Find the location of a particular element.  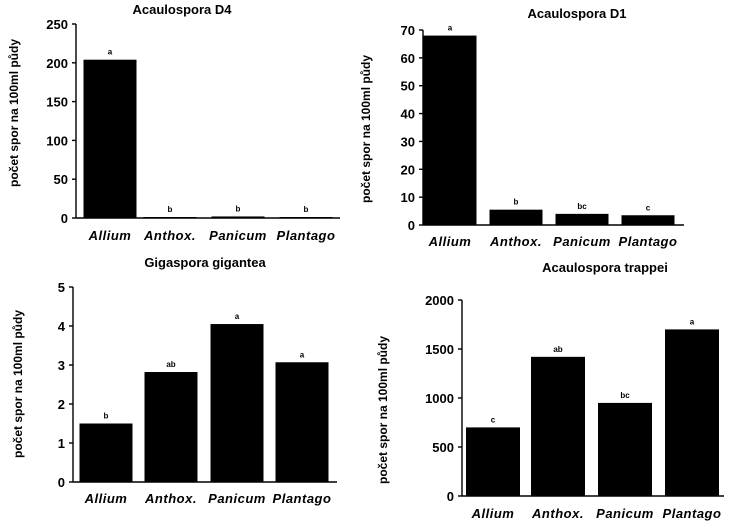

chart-title: Acaulospora trappei is located at coordinates (605, 267).